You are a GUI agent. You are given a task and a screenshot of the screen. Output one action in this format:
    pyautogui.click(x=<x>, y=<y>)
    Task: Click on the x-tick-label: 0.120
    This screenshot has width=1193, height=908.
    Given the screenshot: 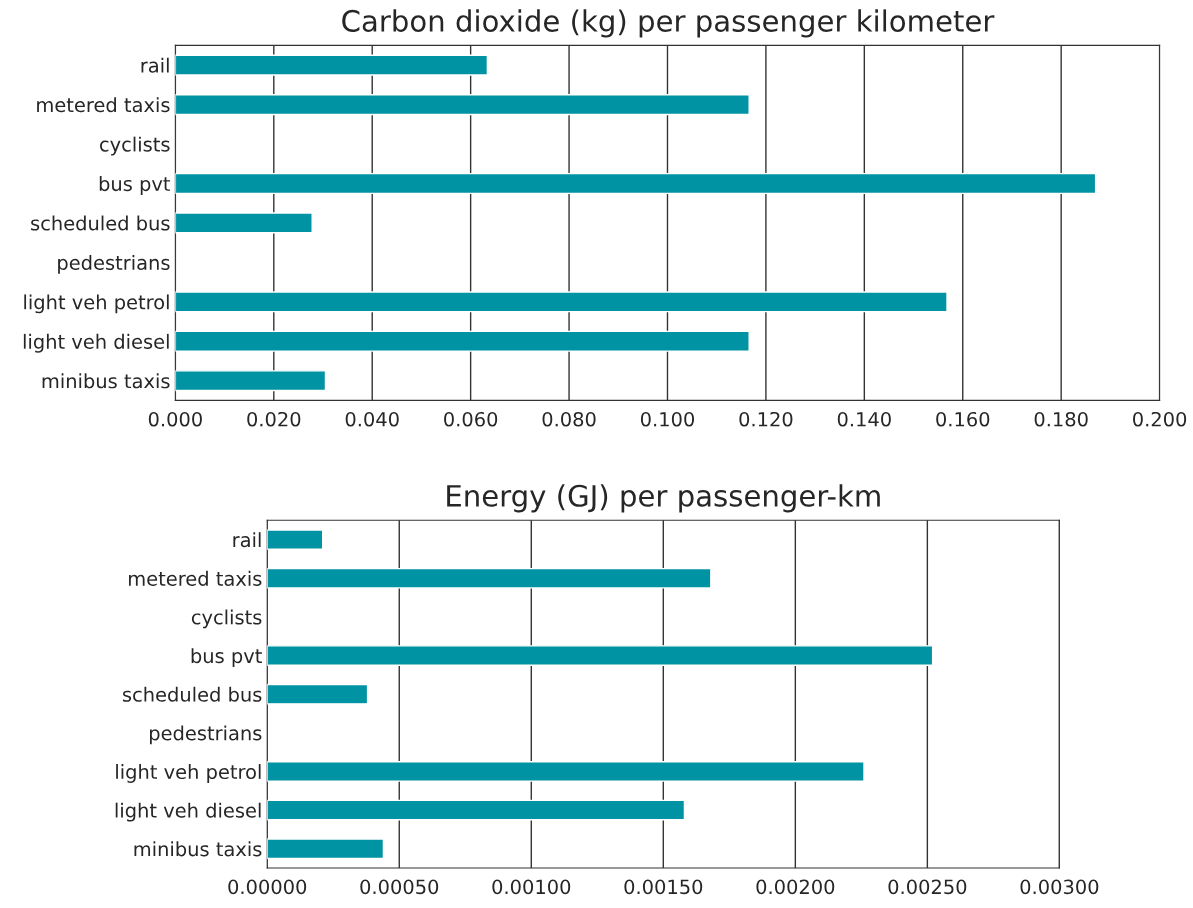 What is the action you would take?
    pyautogui.click(x=766, y=419)
    